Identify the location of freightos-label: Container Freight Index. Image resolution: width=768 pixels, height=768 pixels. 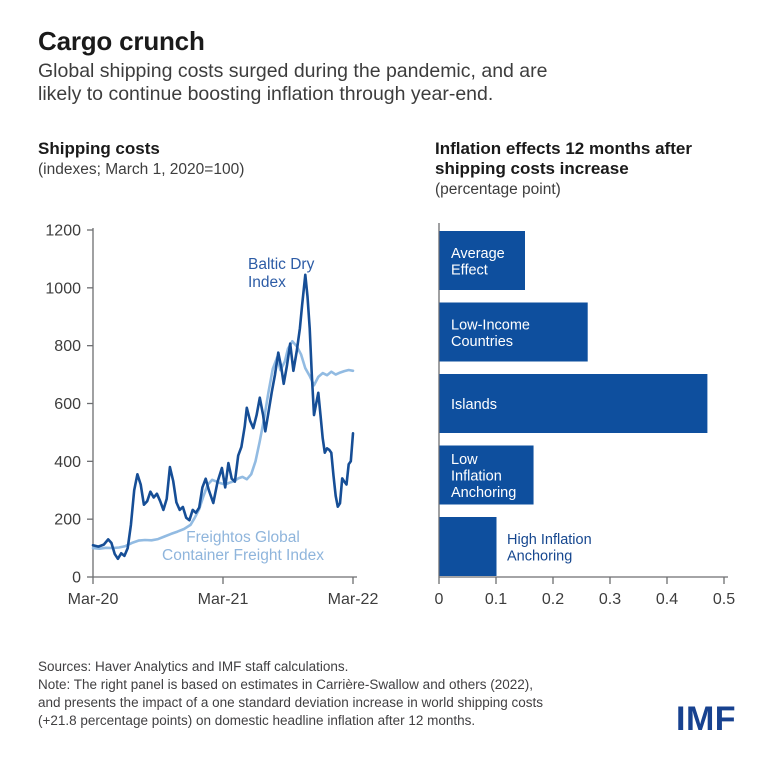
(243, 555).